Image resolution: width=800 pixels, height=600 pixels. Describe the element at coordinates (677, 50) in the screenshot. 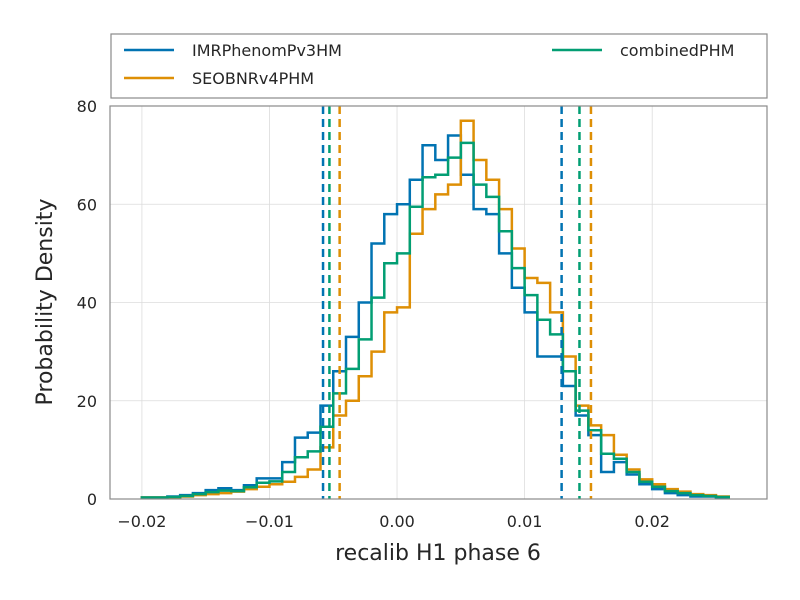

I see `legend-label-combinedphm: combinedPHM` at that location.